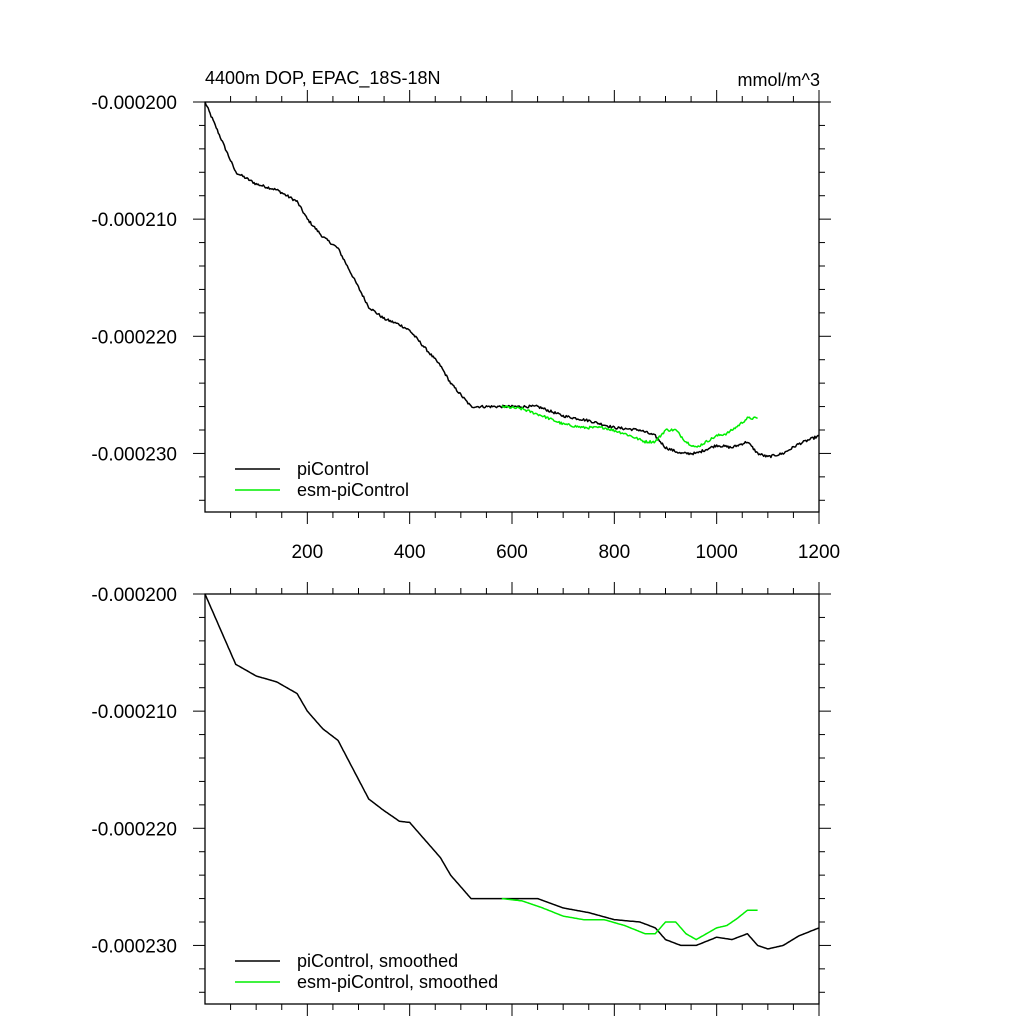 The width and height of the screenshot is (1024, 1024). Describe the element at coordinates (779, 80) in the screenshot. I see `top-panel-units: mmol/m^3` at that location.